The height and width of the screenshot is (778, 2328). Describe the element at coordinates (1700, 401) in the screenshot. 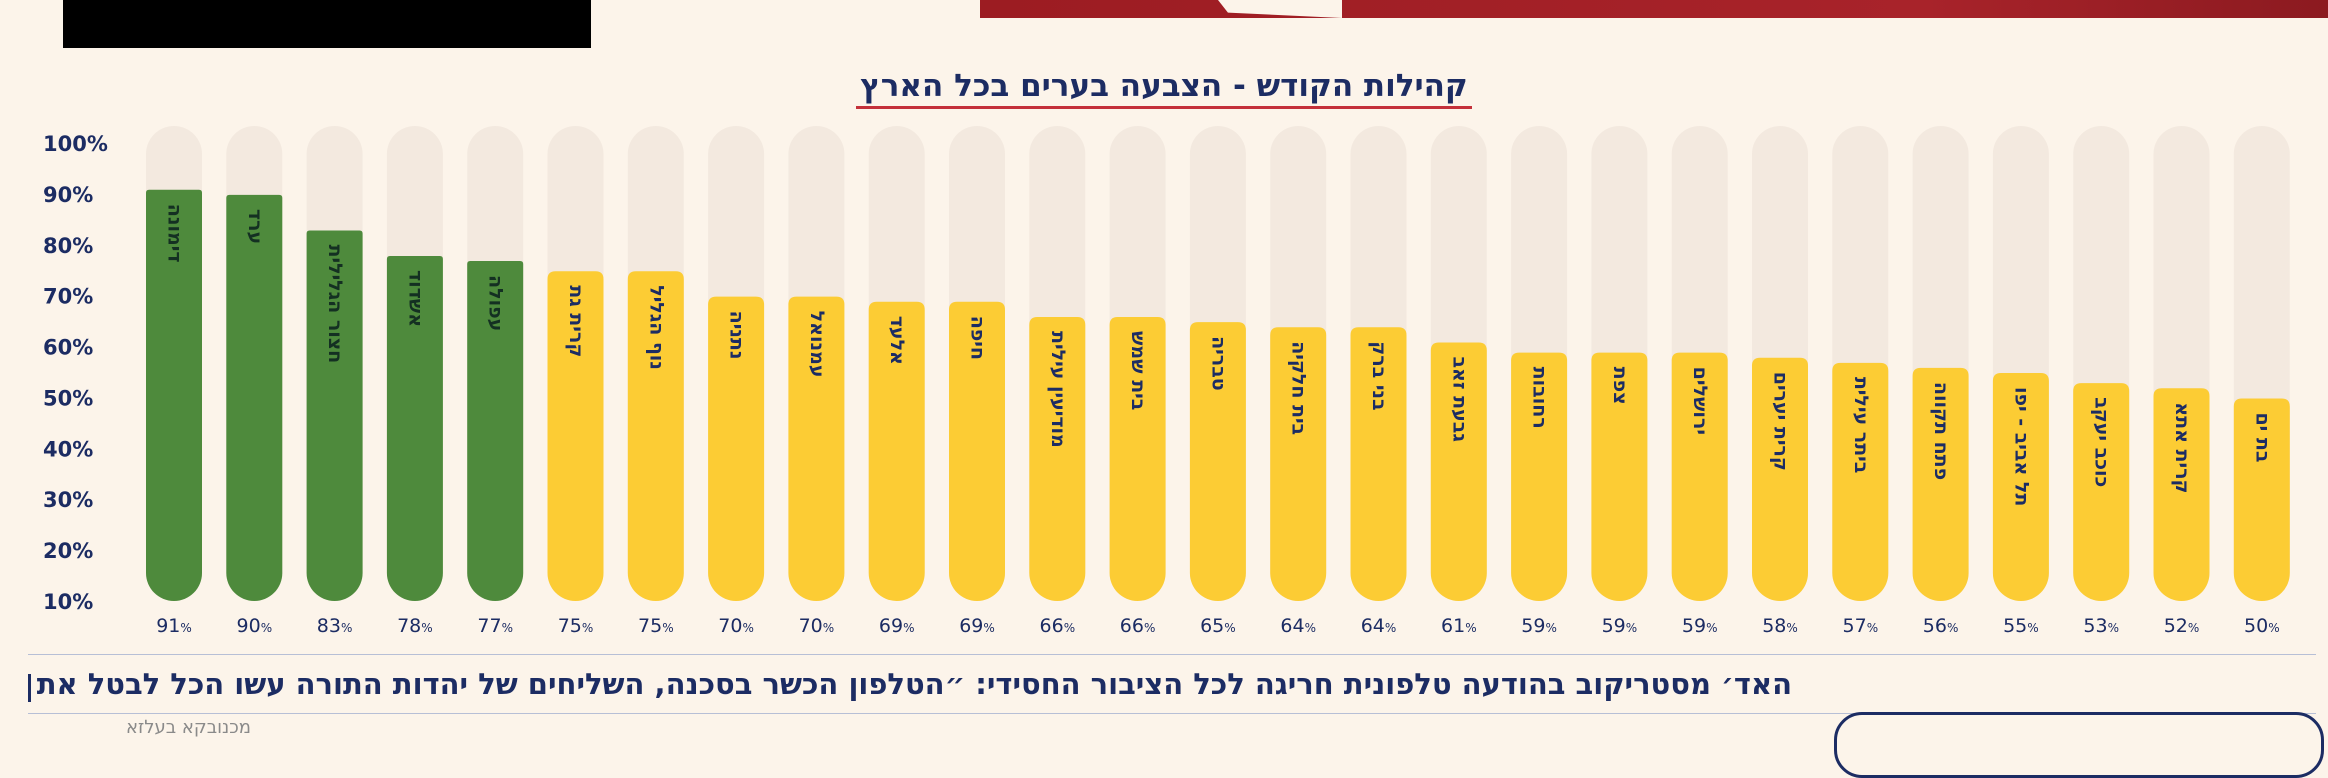

I see `bar-category-label: ירושלים` at that location.